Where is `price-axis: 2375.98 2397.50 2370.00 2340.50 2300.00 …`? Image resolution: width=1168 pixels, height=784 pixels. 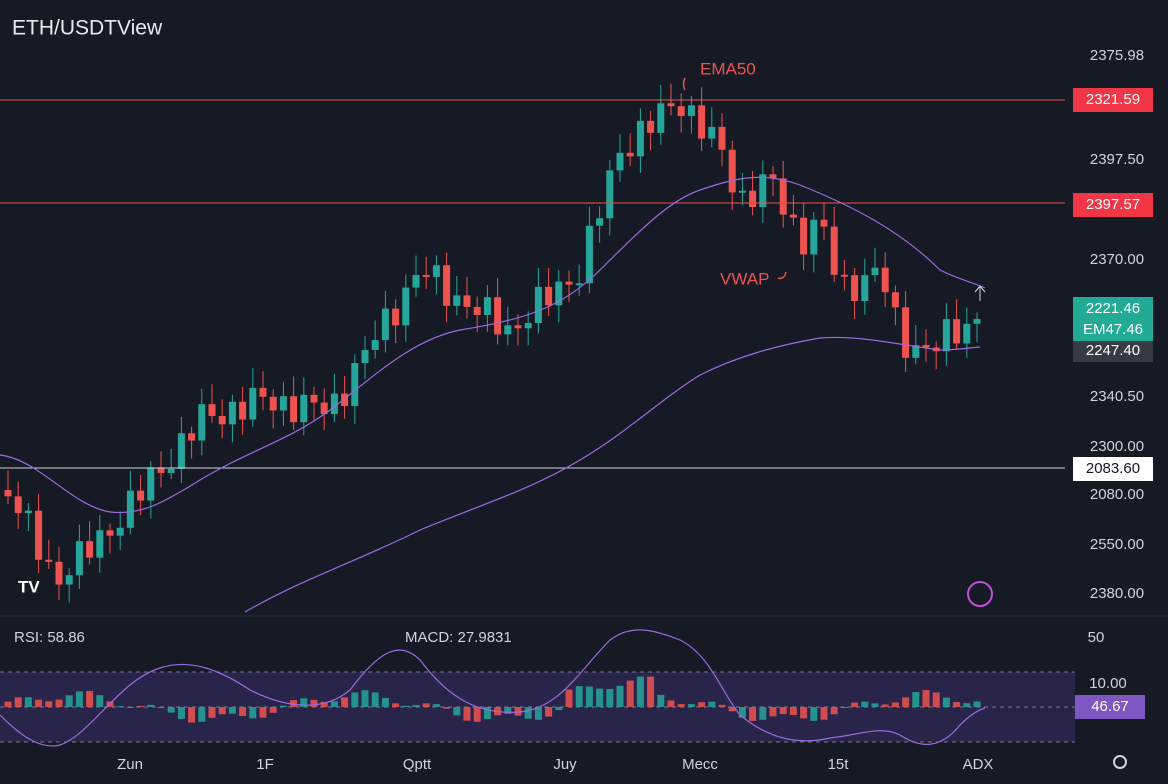
price-axis: 2375.98 2397.50 2370.00 2340.50 2300.00 … is located at coordinates (1117, 324).